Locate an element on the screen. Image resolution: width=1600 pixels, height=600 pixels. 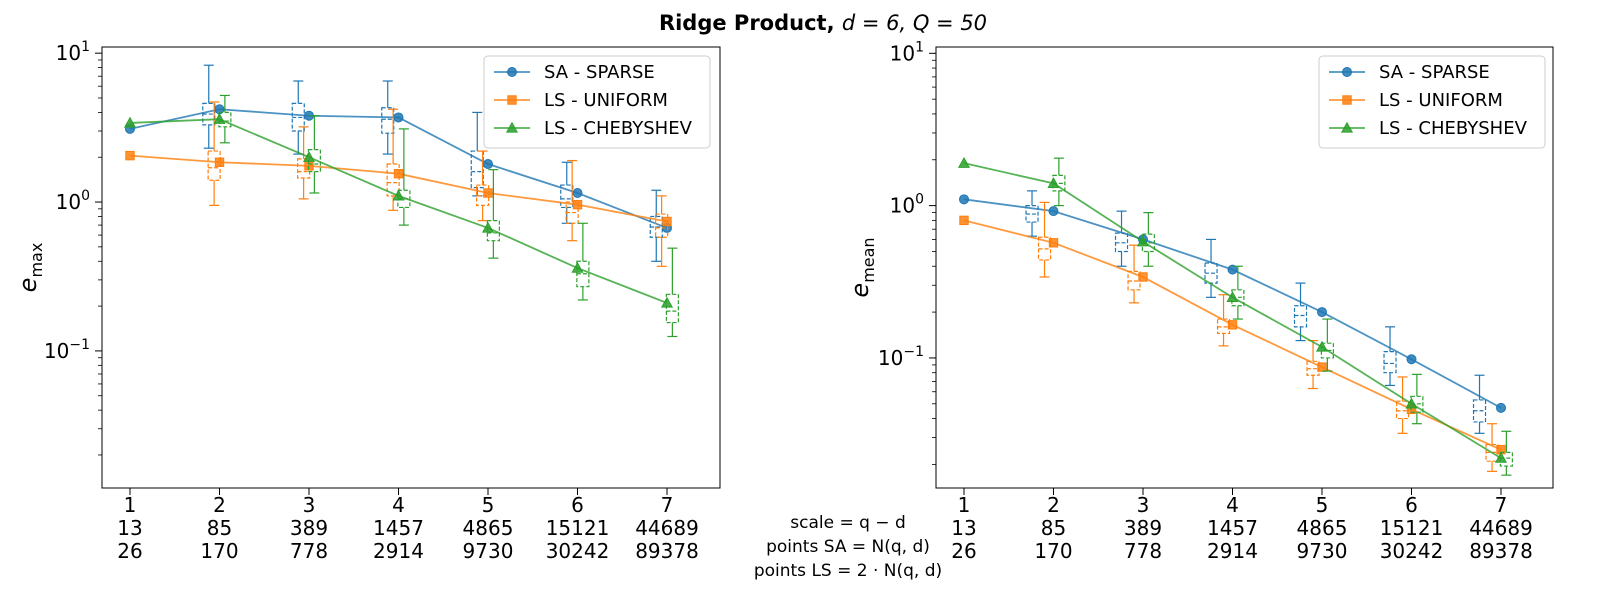
legend-entry-ls-chebyshev: LS - CHEBYSHEV is located at coordinates (1428, 128).